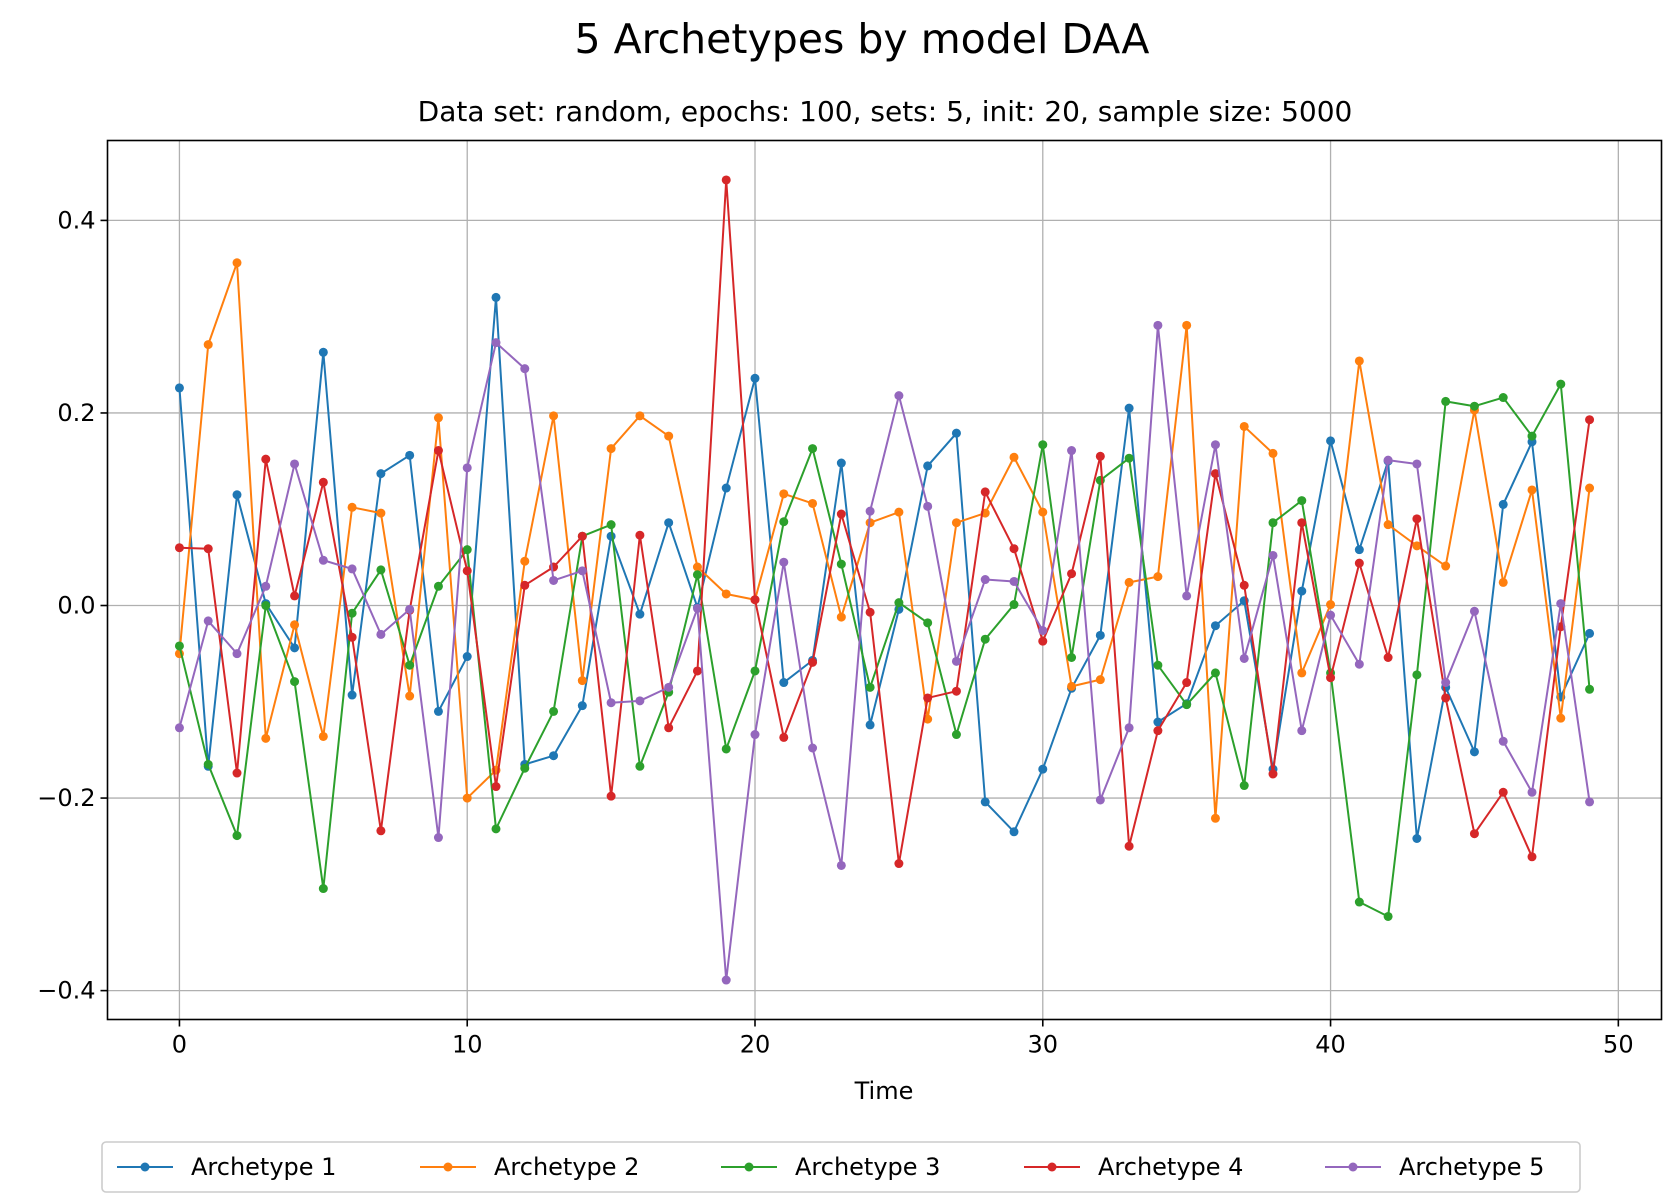 This screenshot has width=1676, height=1202. Describe the element at coordinates (867, 1167) in the screenshot. I see `legend-label: Archetype 3` at that location.